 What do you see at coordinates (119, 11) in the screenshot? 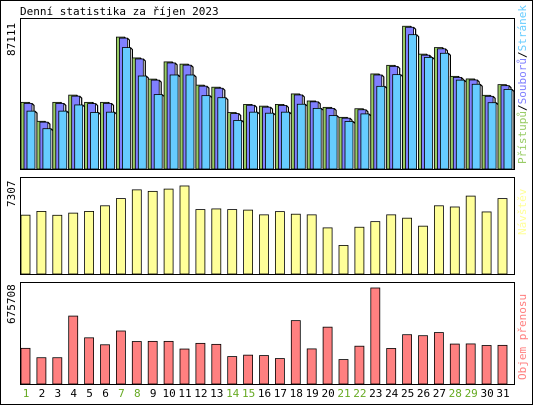
I see `chart-title: Denní statistika za říjen 2023` at bounding box center [119, 11].